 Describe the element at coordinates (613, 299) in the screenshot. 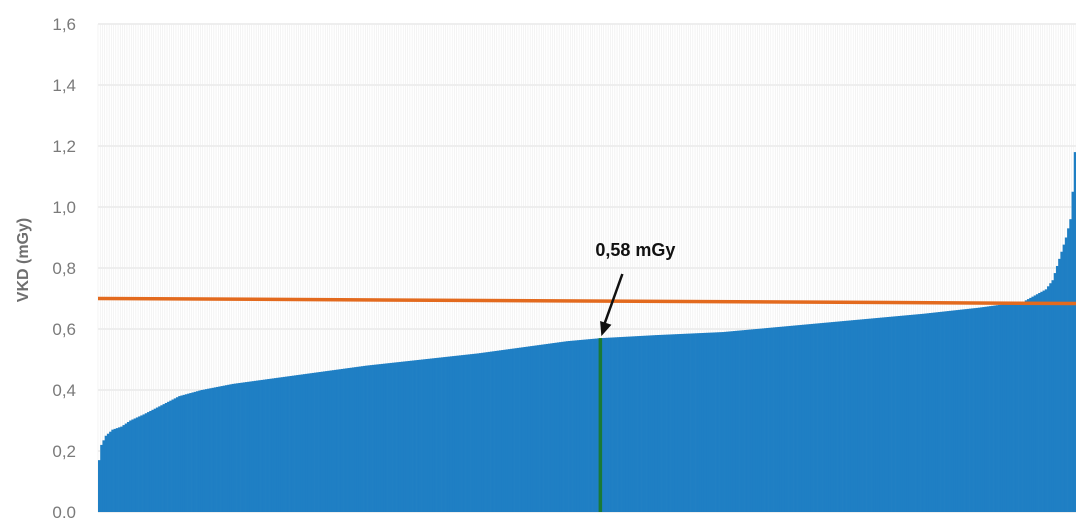

I see `annotation-arrow` at that location.